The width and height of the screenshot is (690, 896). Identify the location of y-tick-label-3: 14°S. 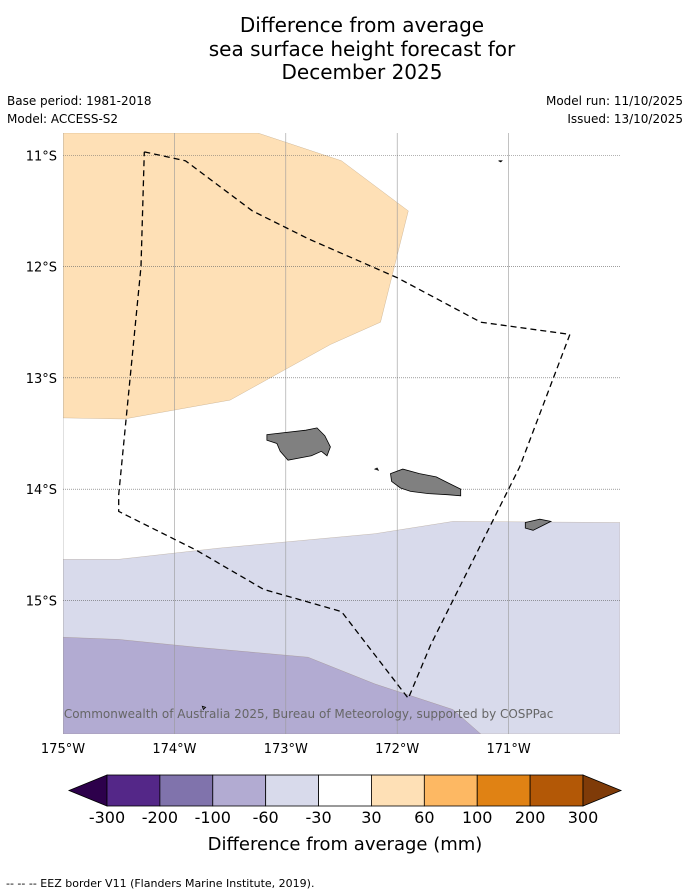
(41, 490).